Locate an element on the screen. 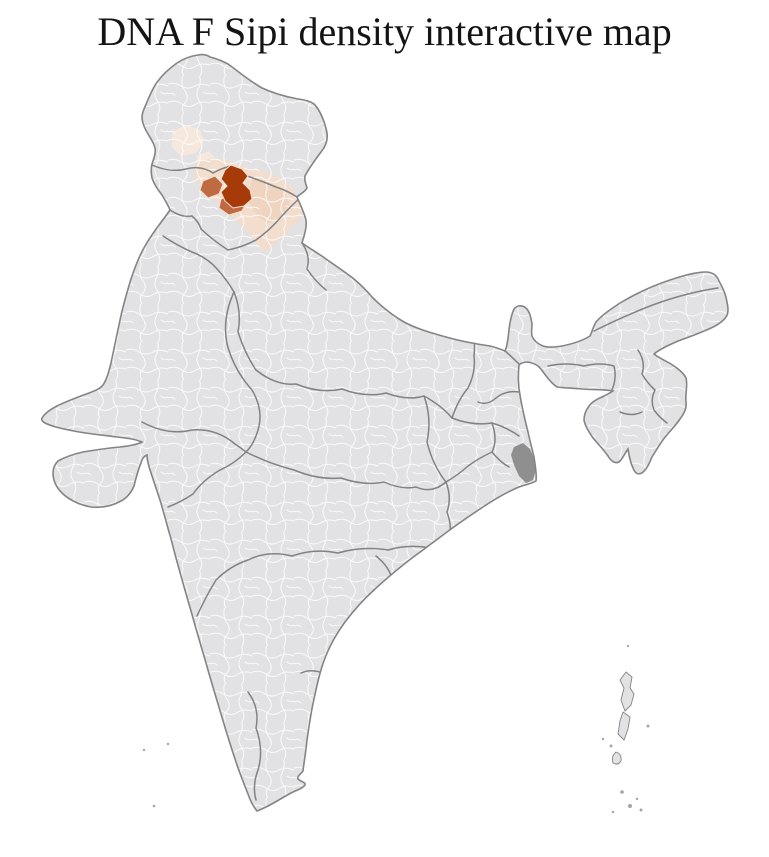  district-region-medium-west is located at coordinates (211, 187).